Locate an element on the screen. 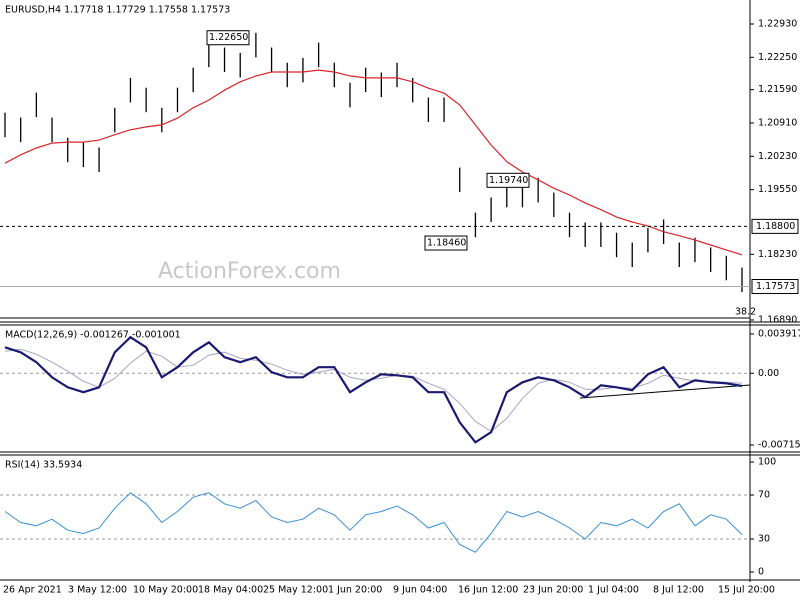 The width and height of the screenshot is (800, 600). level-box is located at coordinates (775, 226).